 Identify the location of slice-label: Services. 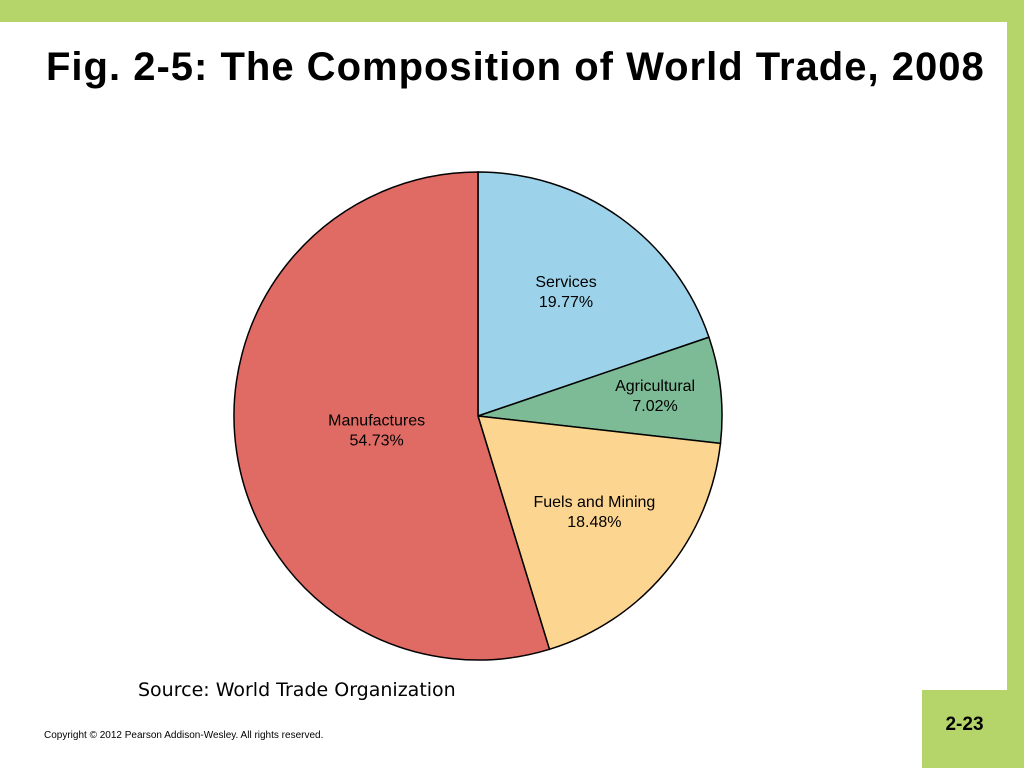
(565, 282).